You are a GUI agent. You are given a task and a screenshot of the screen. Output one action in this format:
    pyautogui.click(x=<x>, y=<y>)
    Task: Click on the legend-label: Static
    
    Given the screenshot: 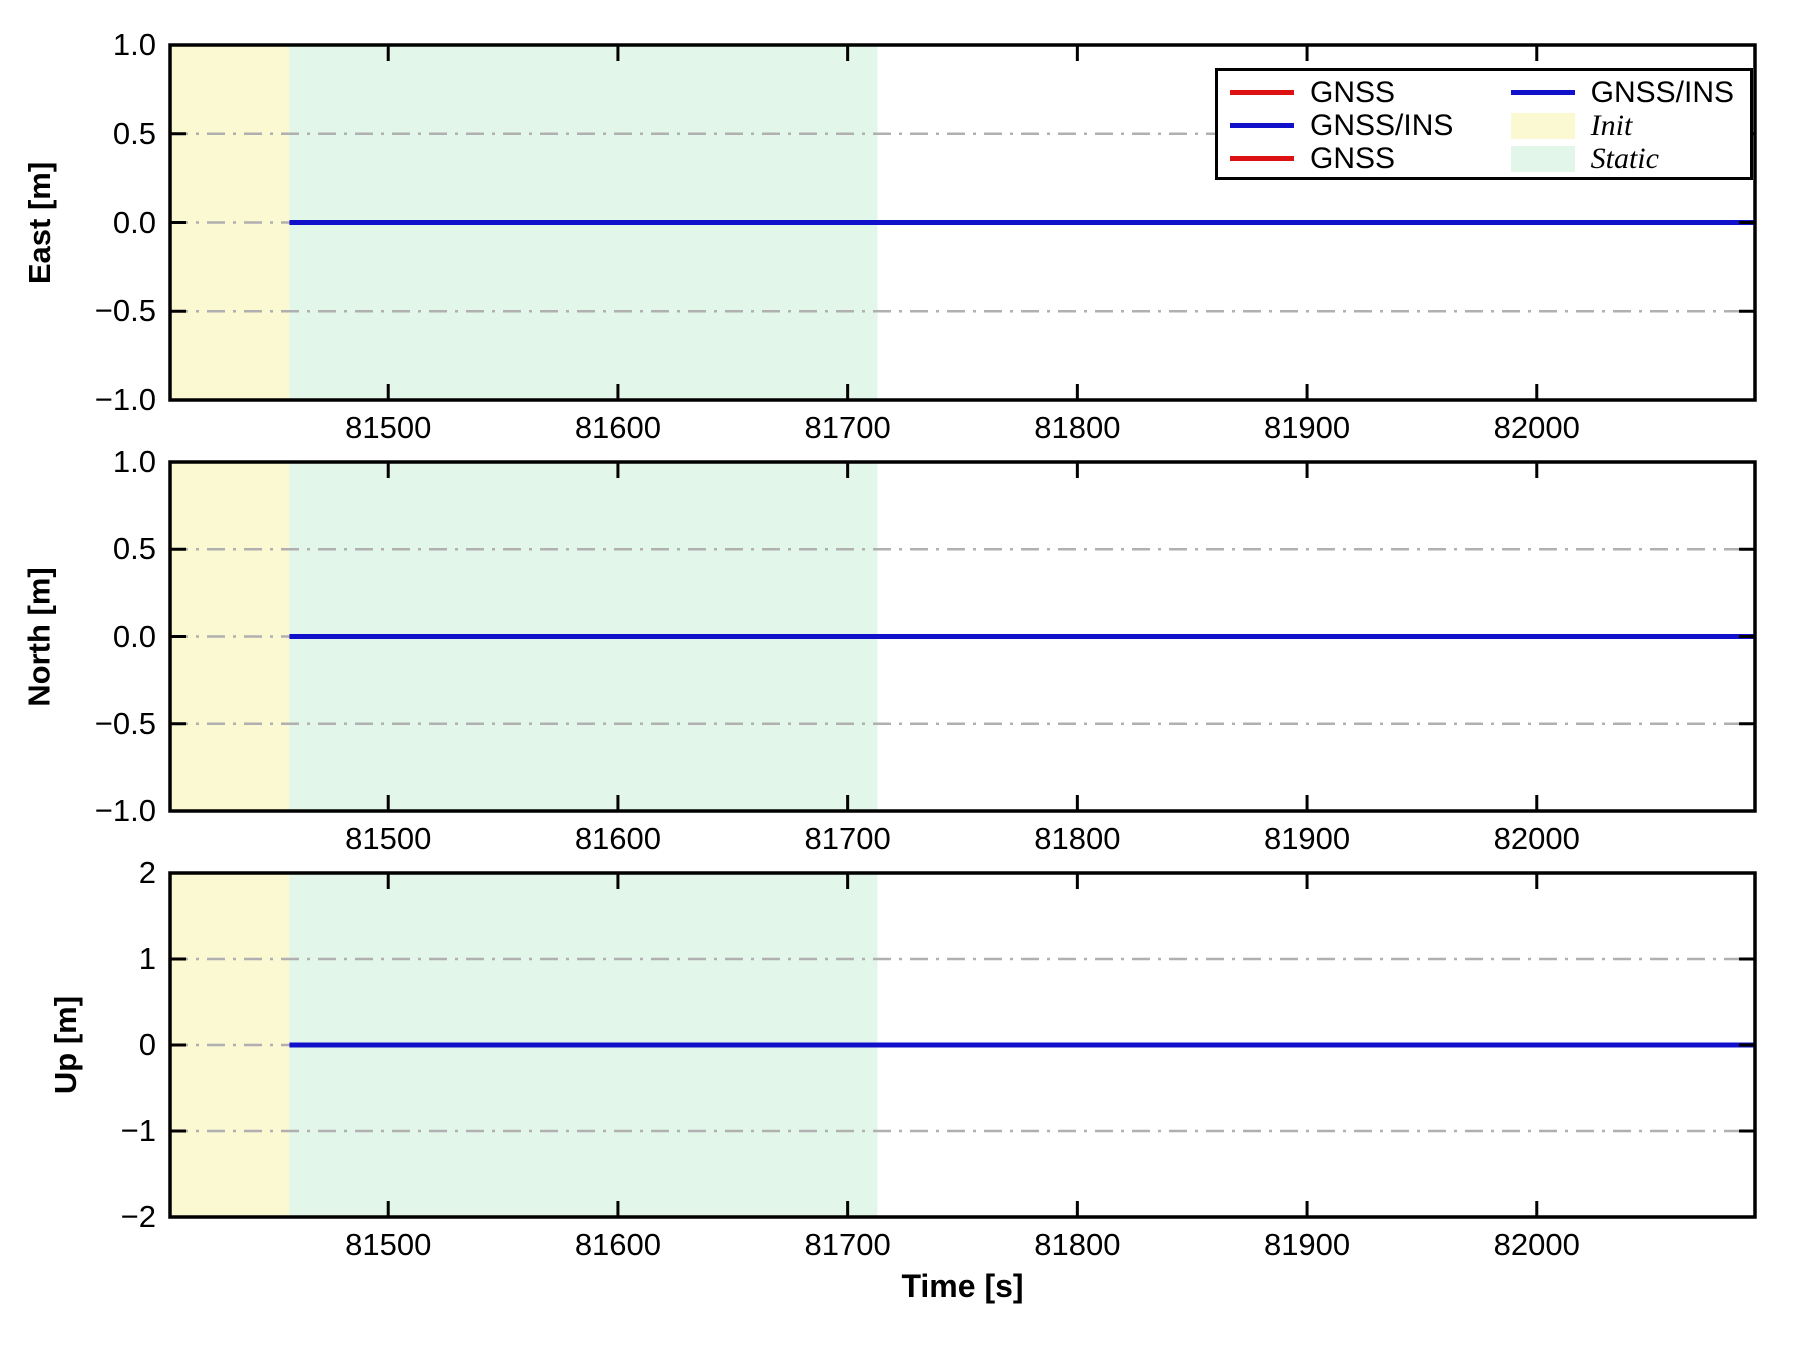 What is the action you would take?
    pyautogui.click(x=1624, y=158)
    